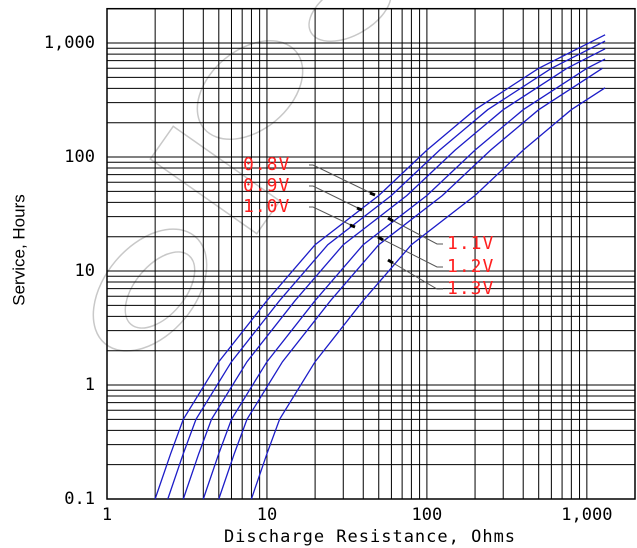  I want to click on y-axis-title: Service, Hours, so click(18, 249).